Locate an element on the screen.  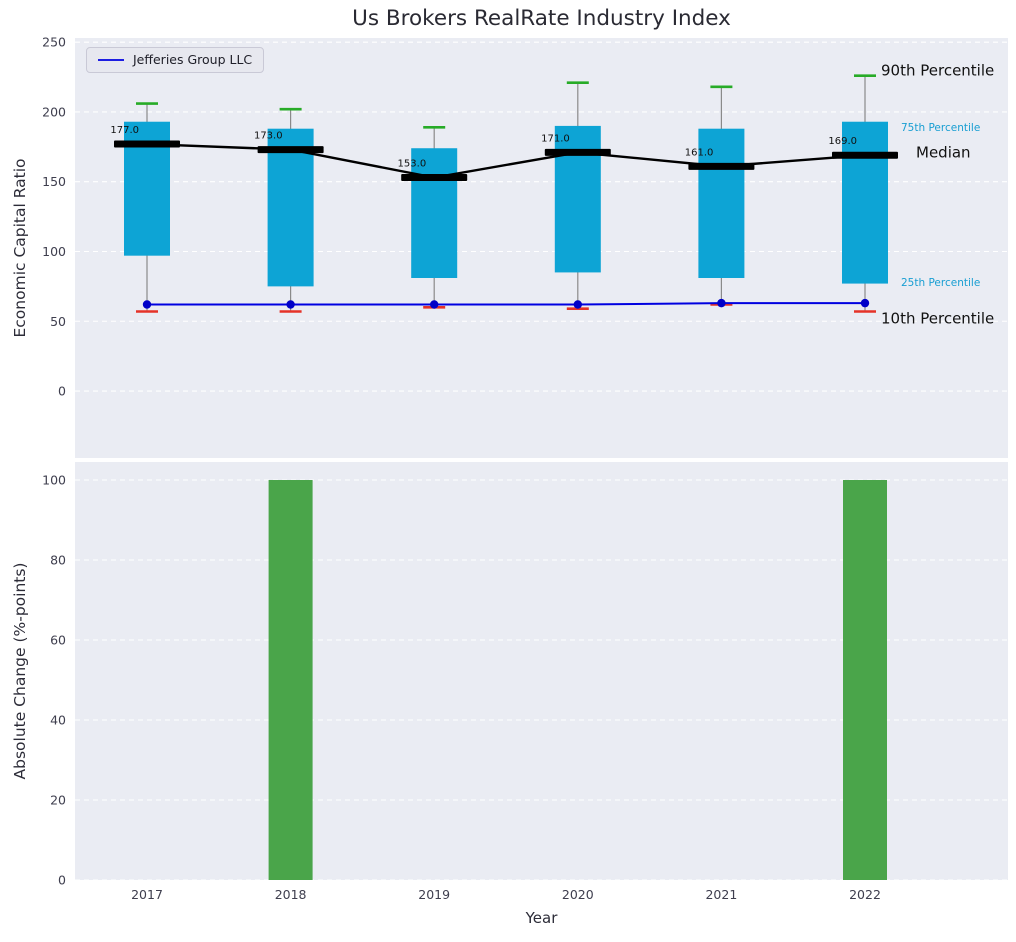
y-tick-label: 50 is located at coordinates (58, 321).